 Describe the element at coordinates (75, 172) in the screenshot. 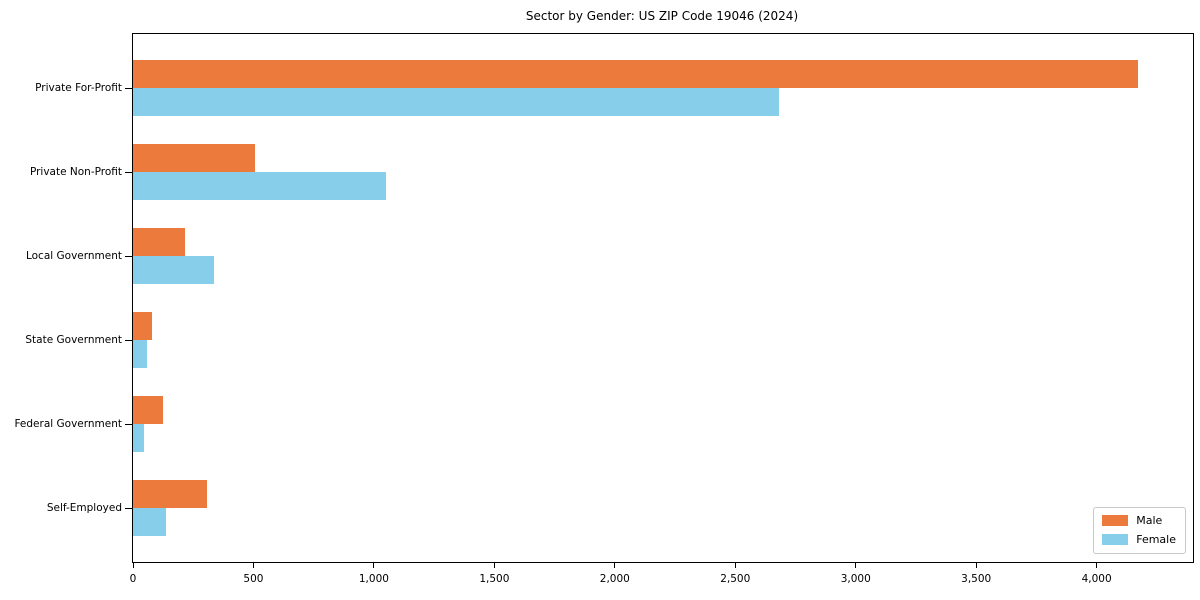

I see `y-tick-label-private-non-profit: Private Non-Profit` at that location.